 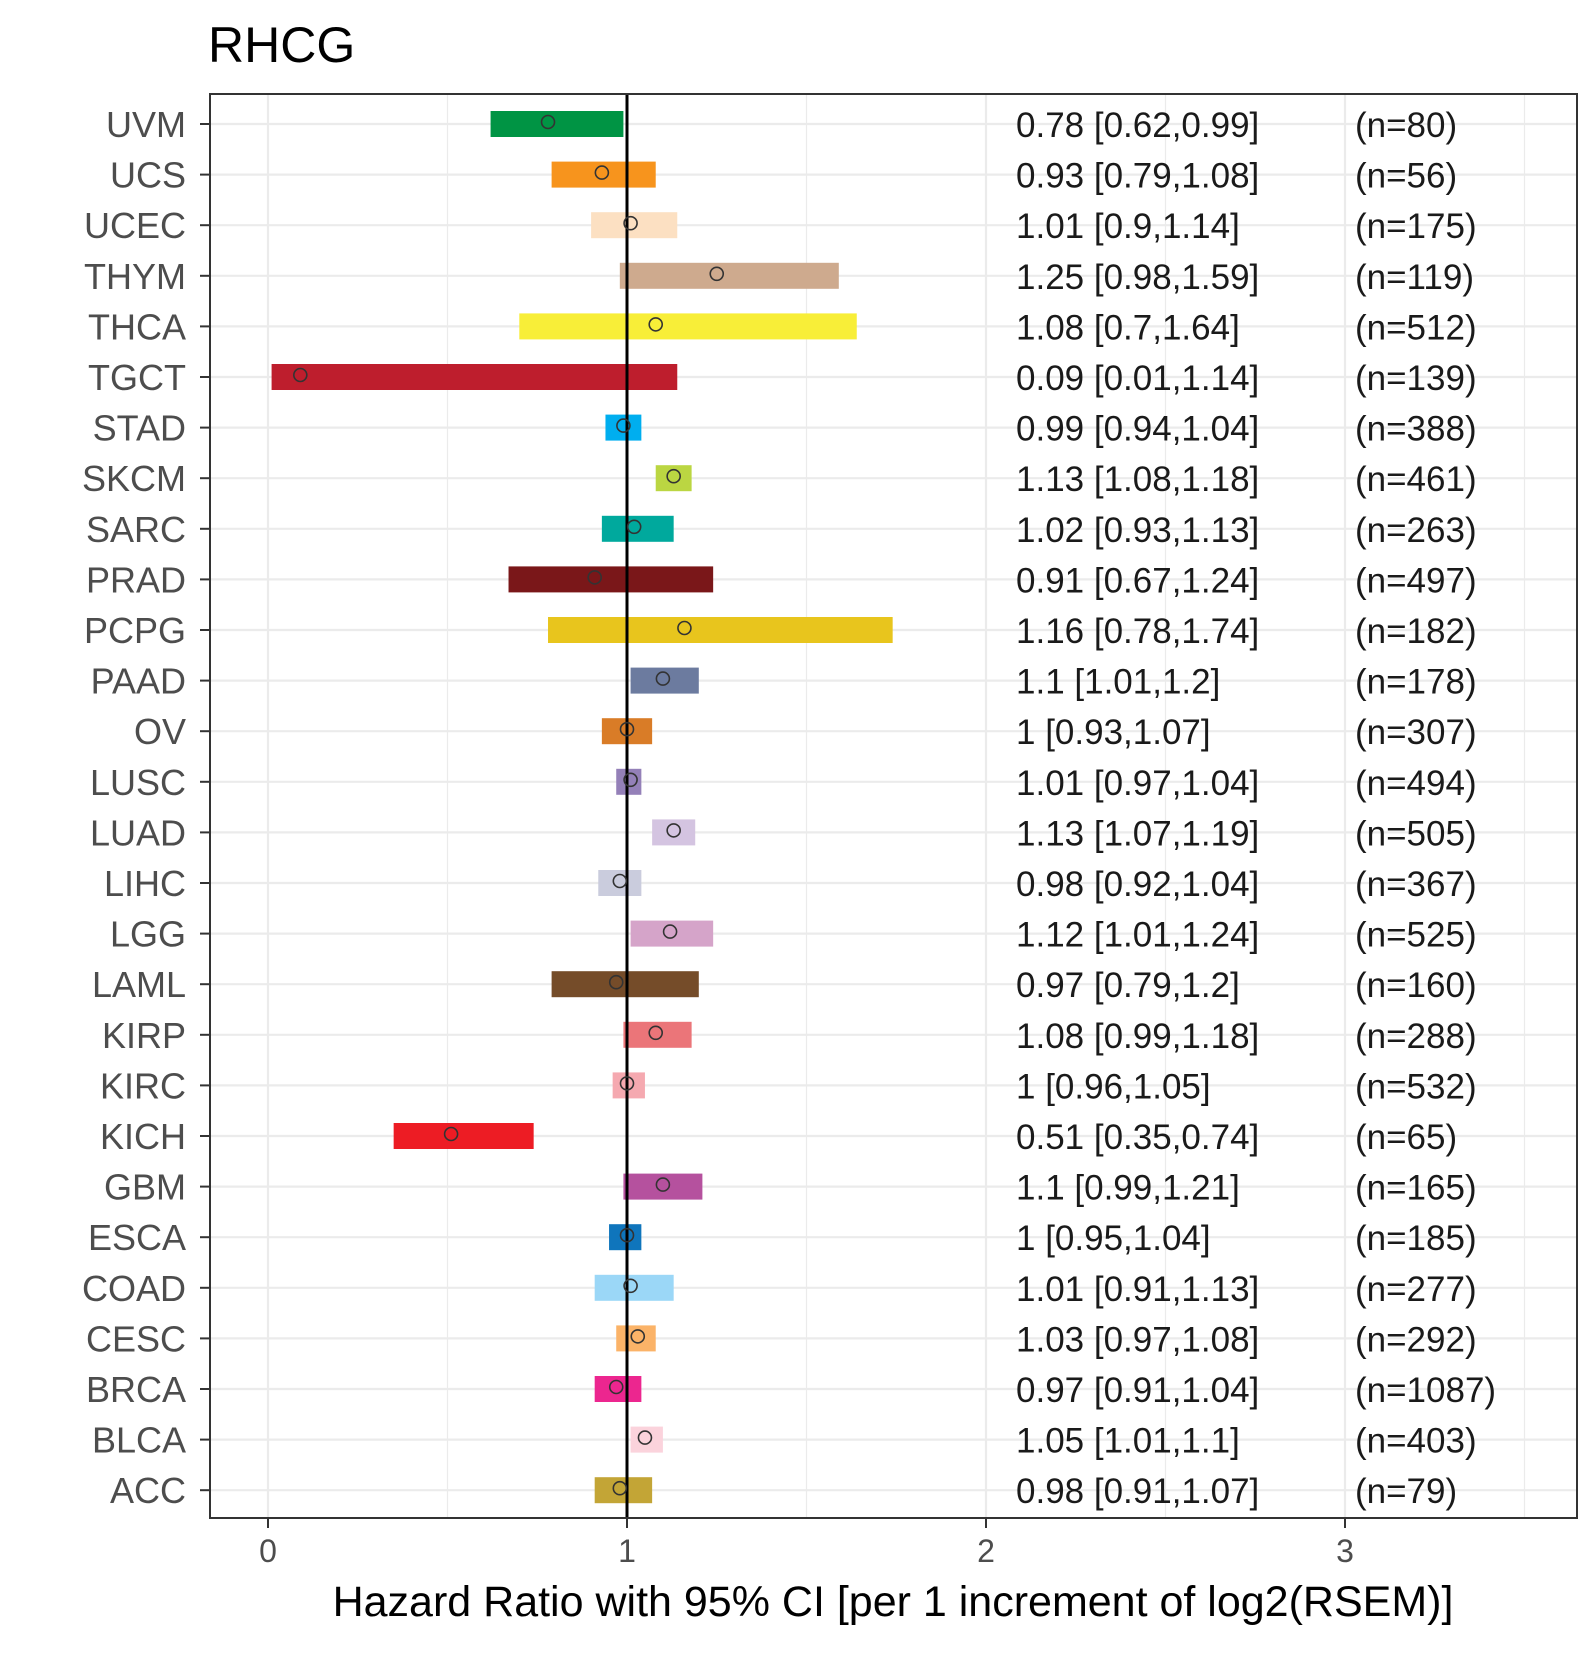 What do you see at coordinates (139, 428) in the screenshot?
I see `y-tick-label: STAD` at bounding box center [139, 428].